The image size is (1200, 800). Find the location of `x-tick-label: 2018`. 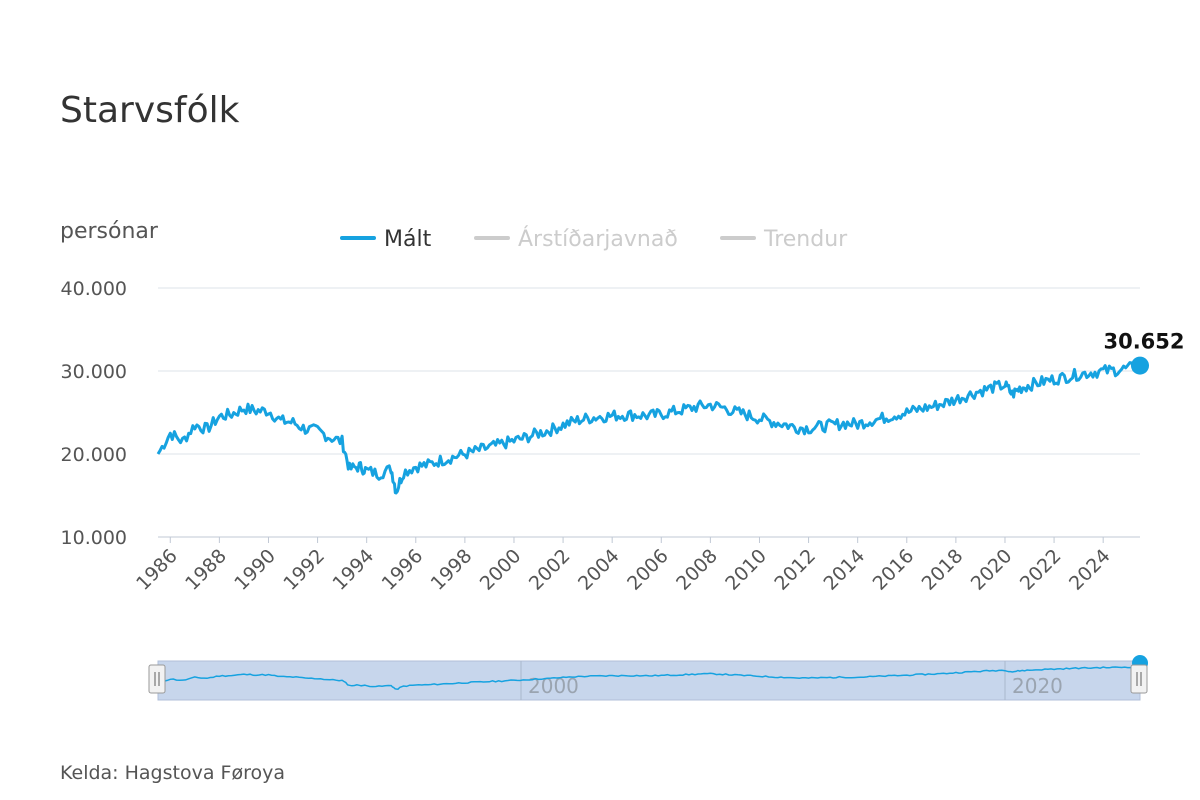

x-tick-label: 2018 is located at coordinates (943, 570).